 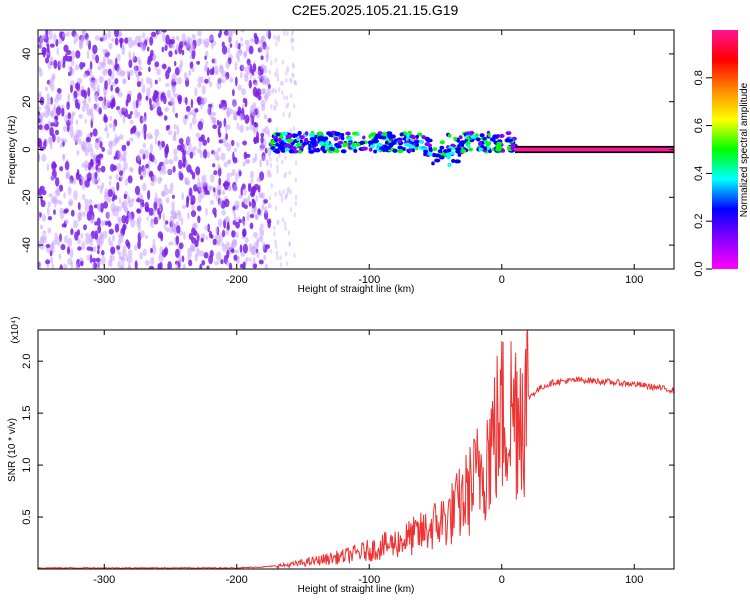 I want to click on y-tick-label: -40, so click(x=27, y=245).